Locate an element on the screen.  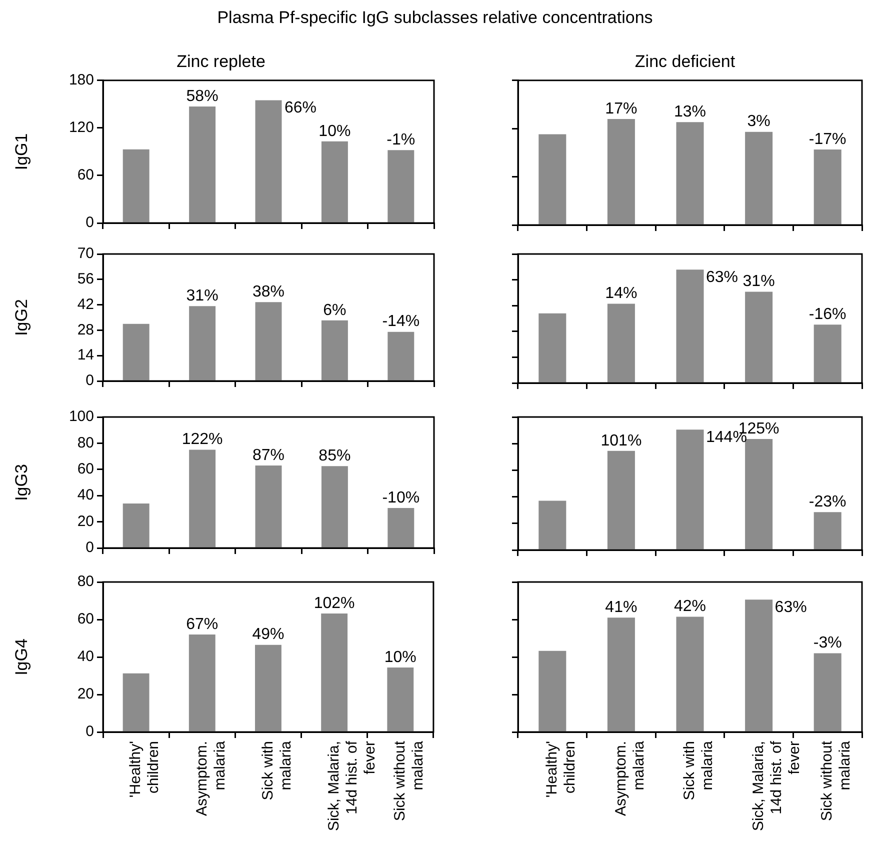
annotation: 49% is located at coordinates (268, 635).